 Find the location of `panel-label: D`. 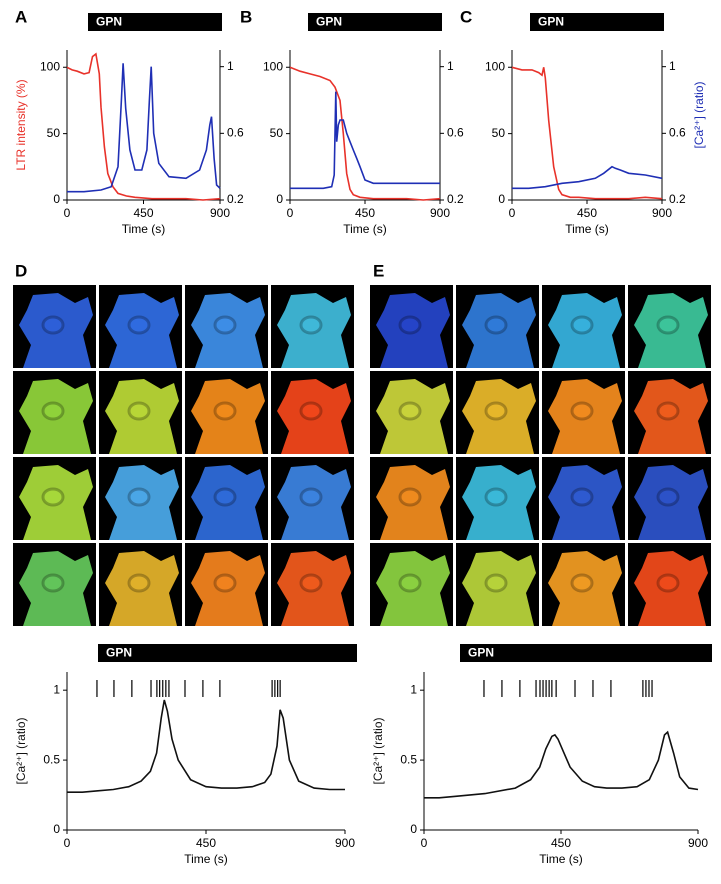

panel-label: D is located at coordinates (21, 270).